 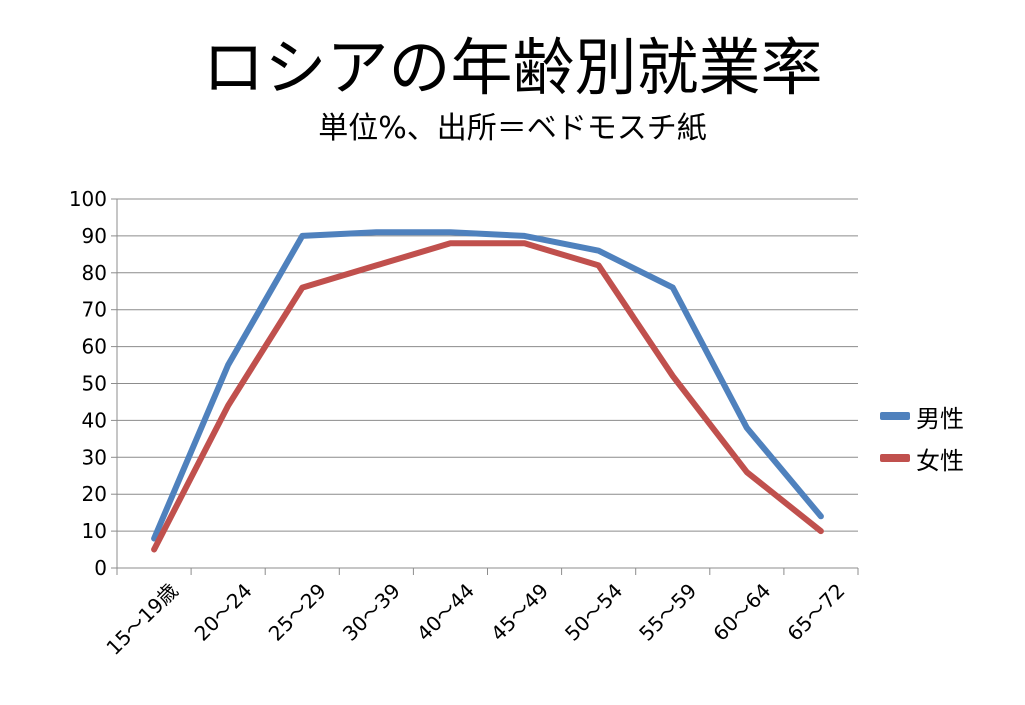 I want to click on x-tick-label: 55～59, so click(x=667, y=612).